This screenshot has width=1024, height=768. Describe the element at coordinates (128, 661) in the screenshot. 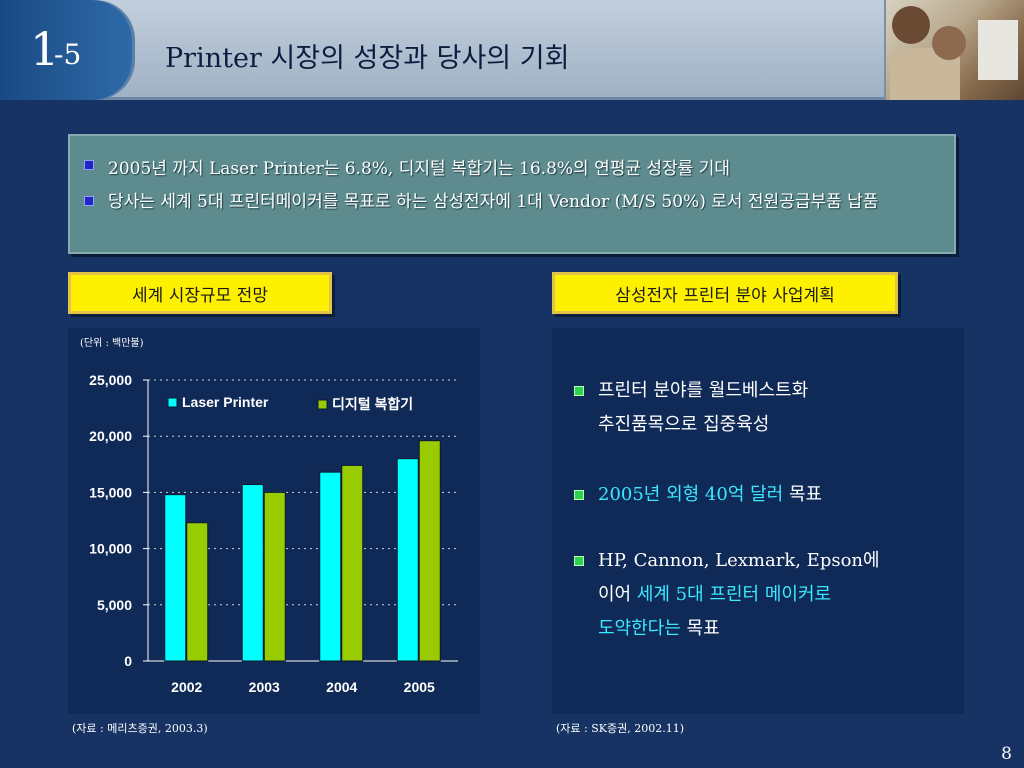

I see `y-tick-label: 0` at that location.